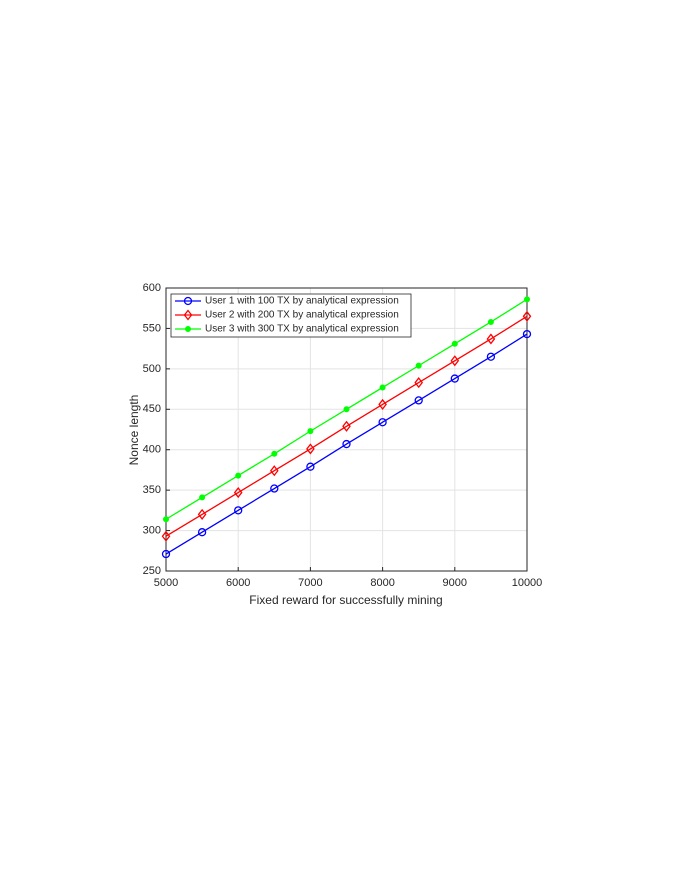 The width and height of the screenshot is (676, 872). Describe the element at coordinates (166, 583) in the screenshot. I see `x-tick-label: 5000` at that location.